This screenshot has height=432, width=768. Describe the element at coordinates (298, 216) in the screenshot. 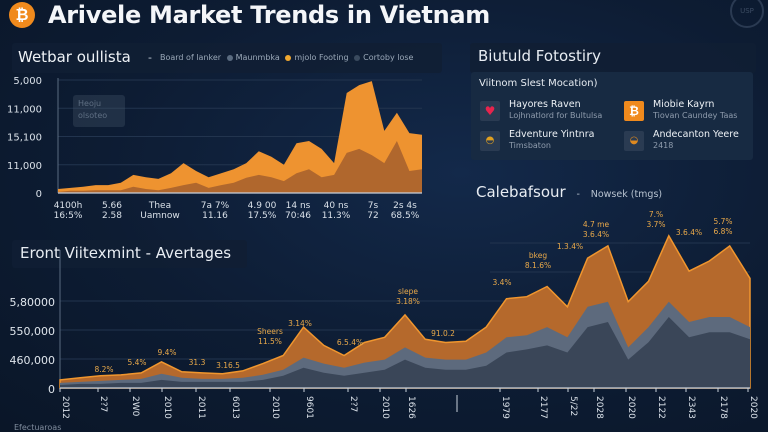

I see `x-tick-label: 70:46` at that location.